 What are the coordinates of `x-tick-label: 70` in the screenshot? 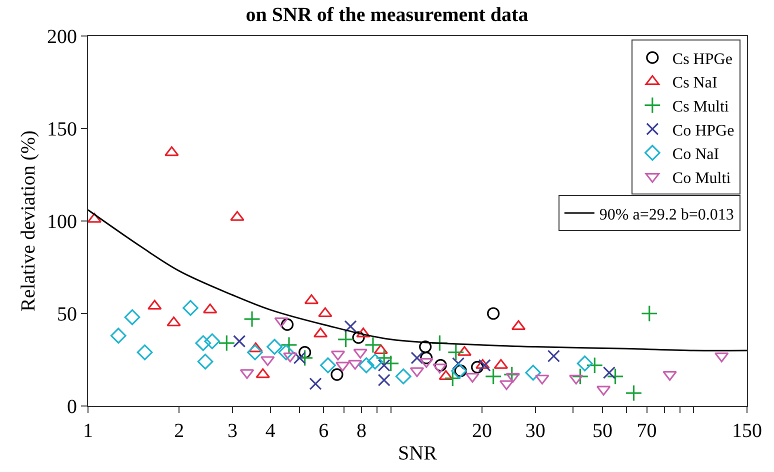 It's located at (646, 431).